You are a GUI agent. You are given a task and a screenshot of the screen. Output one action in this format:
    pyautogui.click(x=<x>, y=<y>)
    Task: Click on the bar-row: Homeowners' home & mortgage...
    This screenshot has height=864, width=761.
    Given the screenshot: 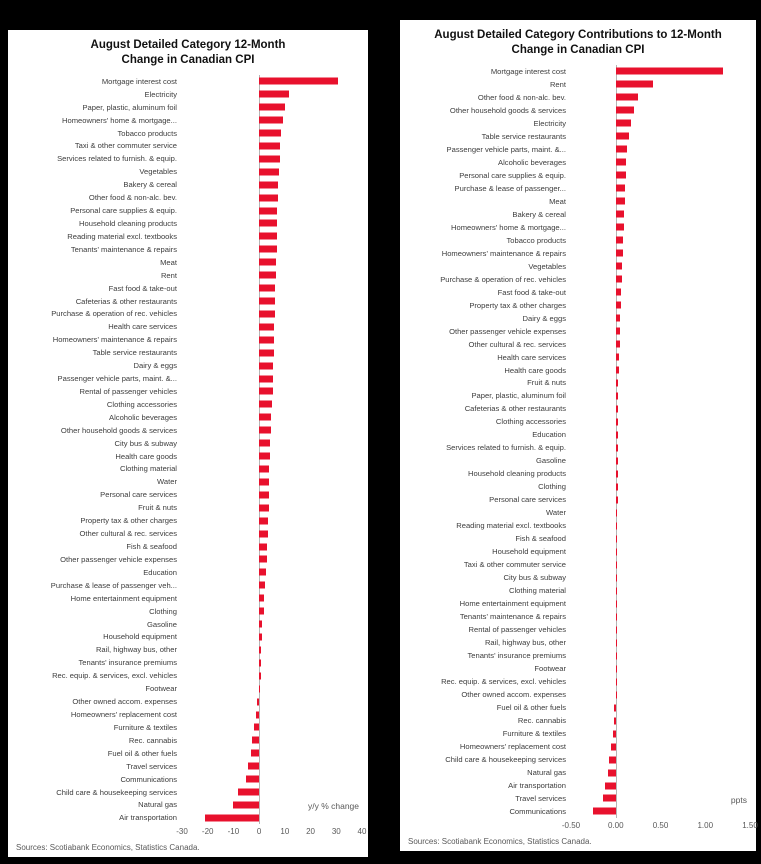 What is the action you would take?
    pyautogui.click(x=578, y=227)
    